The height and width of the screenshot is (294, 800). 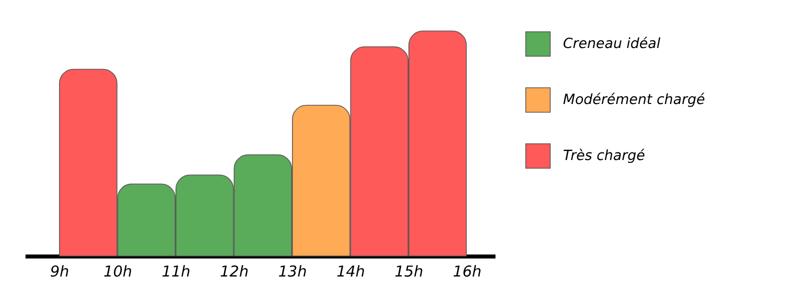 What do you see at coordinates (60, 271) in the screenshot?
I see `x-tick-label: 9h` at bounding box center [60, 271].